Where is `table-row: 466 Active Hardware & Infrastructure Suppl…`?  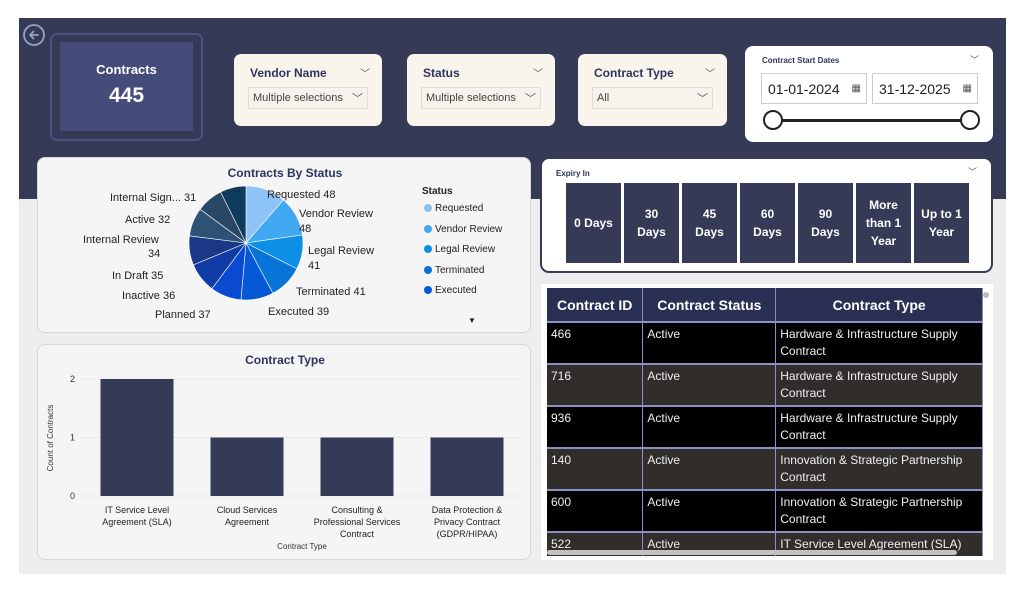
table-row: 466 Active Hardware & Infrastructure Suppl… is located at coordinates (765, 342).